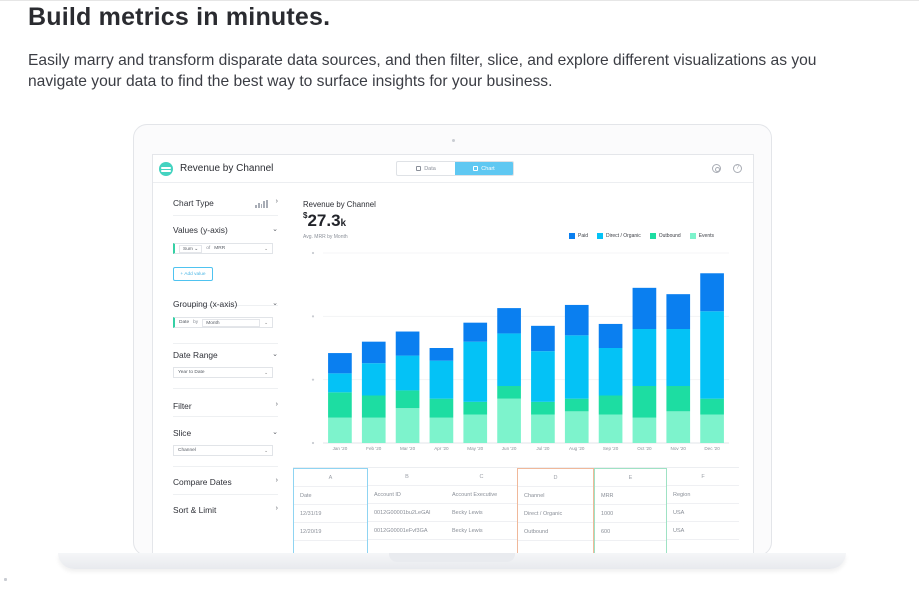 This screenshot has width=919, height=589. Describe the element at coordinates (407, 513) in the screenshot. I see `table-cell: 0012G00001bu2LeGAI` at that location.